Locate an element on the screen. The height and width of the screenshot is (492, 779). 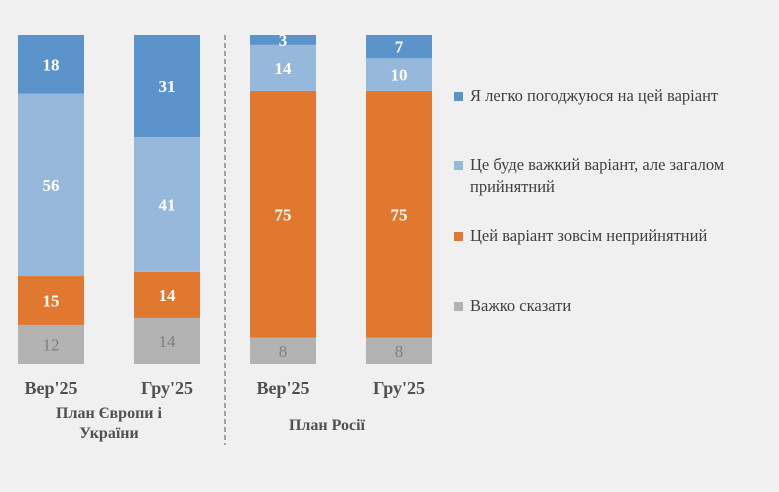
legend-label: Я легко погоджуюся на цей варіант is located at coordinates (594, 95).